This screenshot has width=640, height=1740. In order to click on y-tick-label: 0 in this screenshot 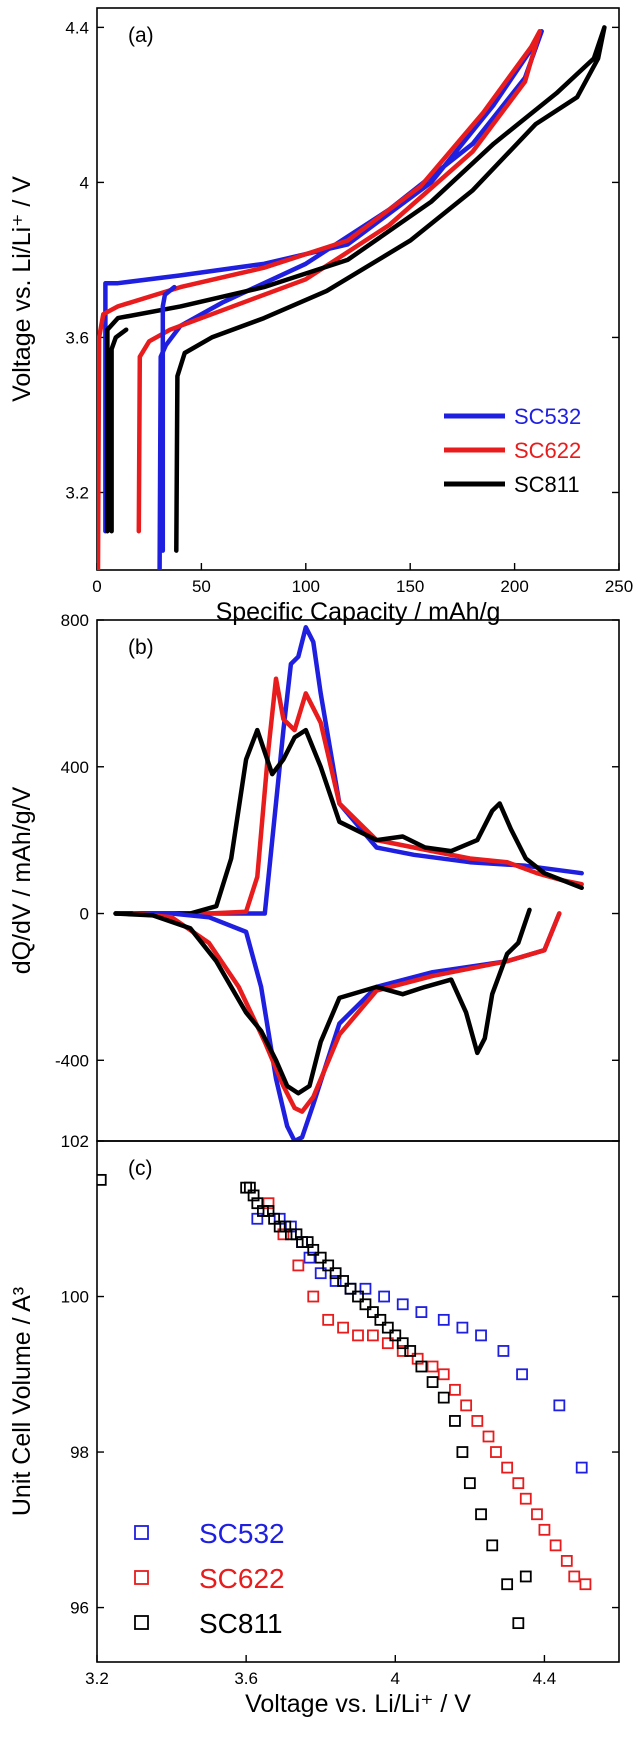, I will do `click(84, 914)`.